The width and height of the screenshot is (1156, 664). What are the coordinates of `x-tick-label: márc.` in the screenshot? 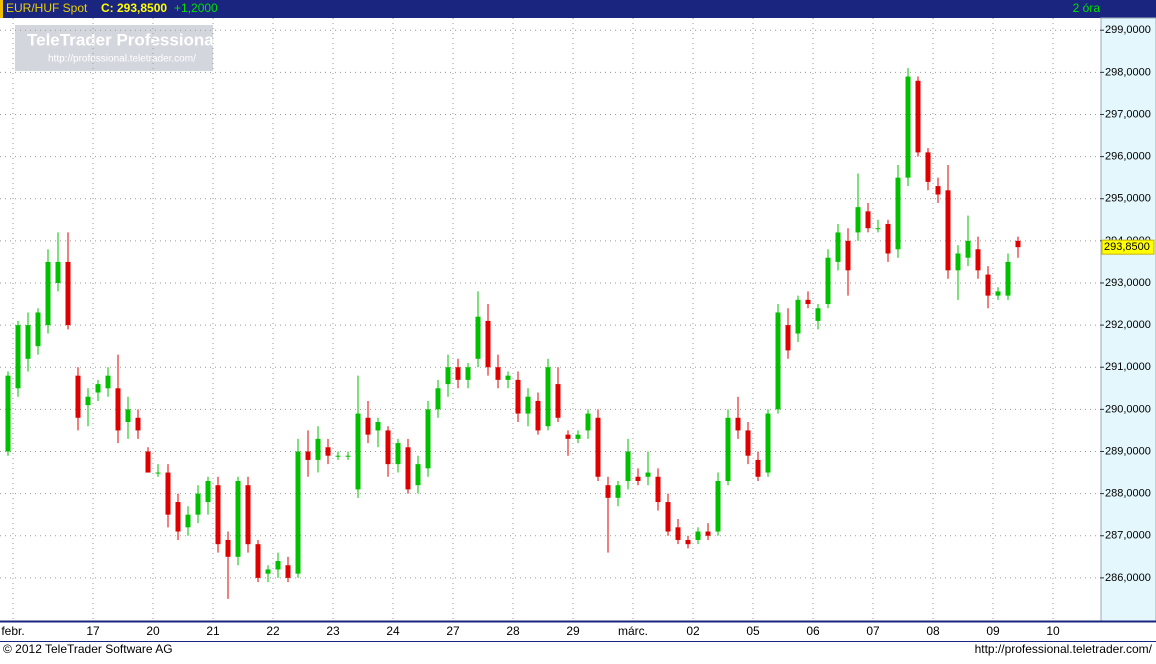 It's located at (633, 631).